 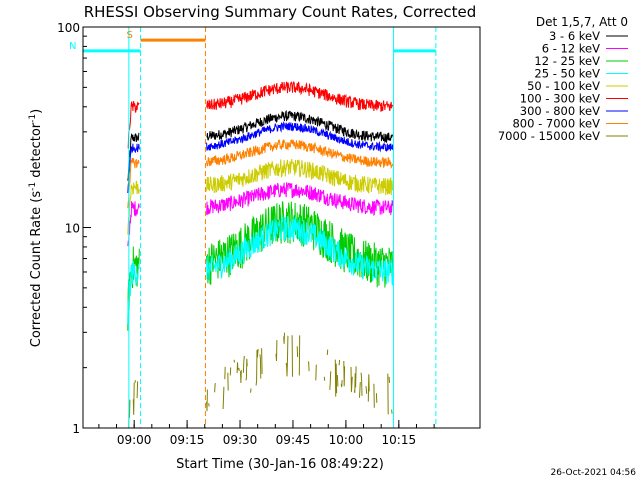 I want to click on y-tick-label-2: 100, so click(x=68, y=28).